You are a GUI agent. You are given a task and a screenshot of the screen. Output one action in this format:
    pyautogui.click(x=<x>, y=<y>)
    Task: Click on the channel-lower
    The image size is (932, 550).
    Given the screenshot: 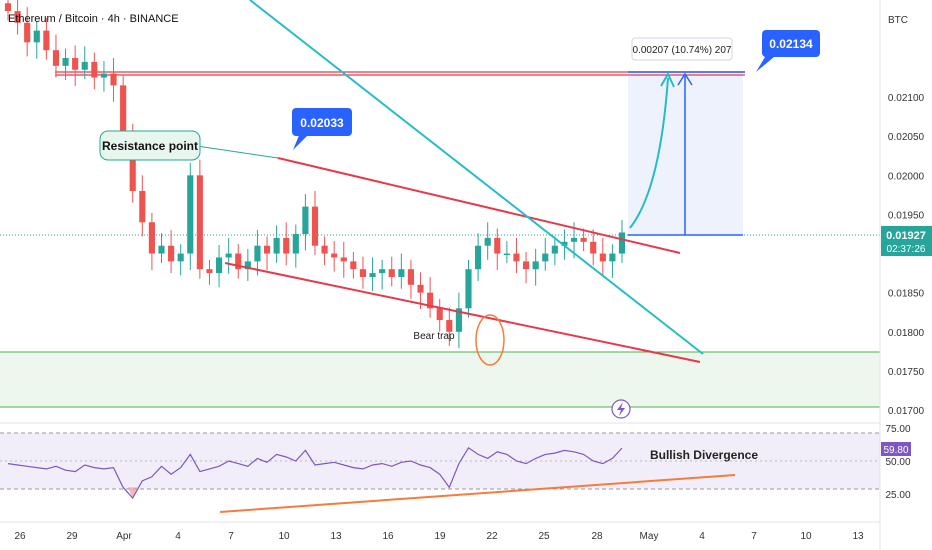 What is the action you would take?
    pyautogui.click(x=462, y=312)
    